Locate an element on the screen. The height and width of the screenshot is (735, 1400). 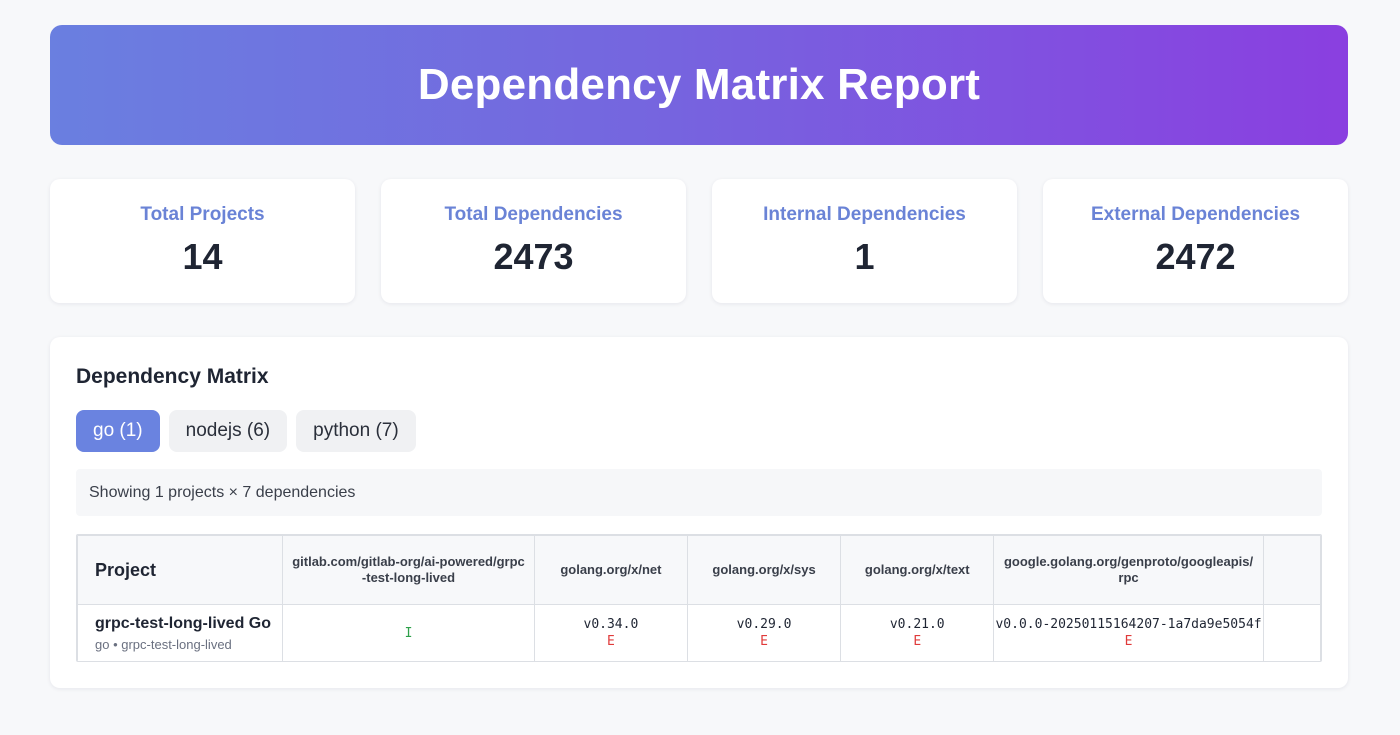
matrix-cell: v0.0.0-20250115164207-1a7da9e5054f E is located at coordinates (1128, 632).